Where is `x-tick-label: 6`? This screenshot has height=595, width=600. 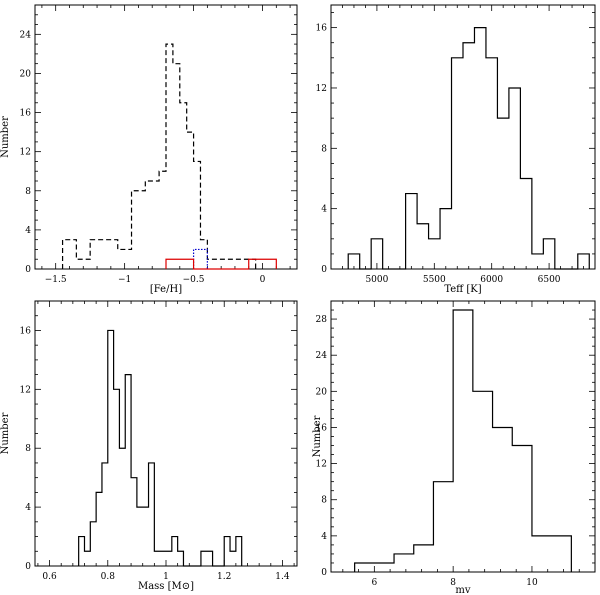 x-tick-label: 6 is located at coordinates (374, 583).